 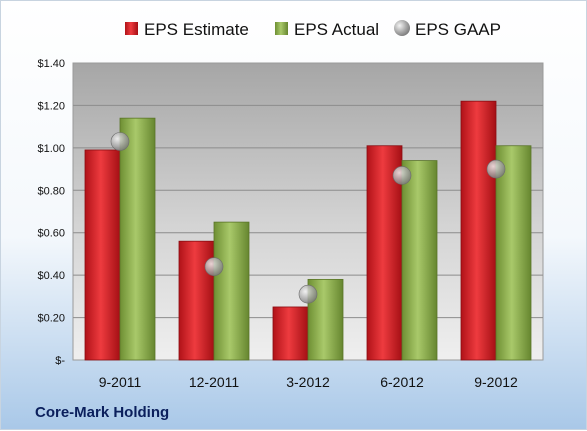 I want to click on company-name: Core-Mark Holding, so click(x=102, y=412).